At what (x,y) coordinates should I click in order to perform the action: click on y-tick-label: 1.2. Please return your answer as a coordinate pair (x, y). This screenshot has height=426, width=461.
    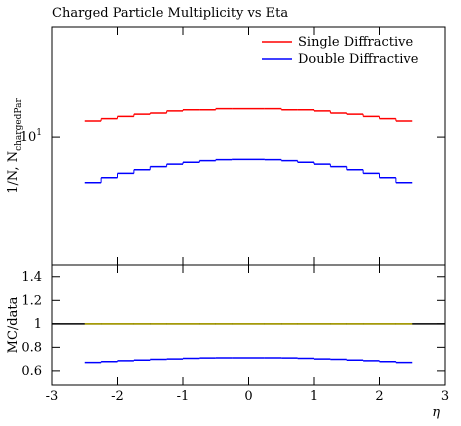
    Looking at the image, I should click on (31, 300).